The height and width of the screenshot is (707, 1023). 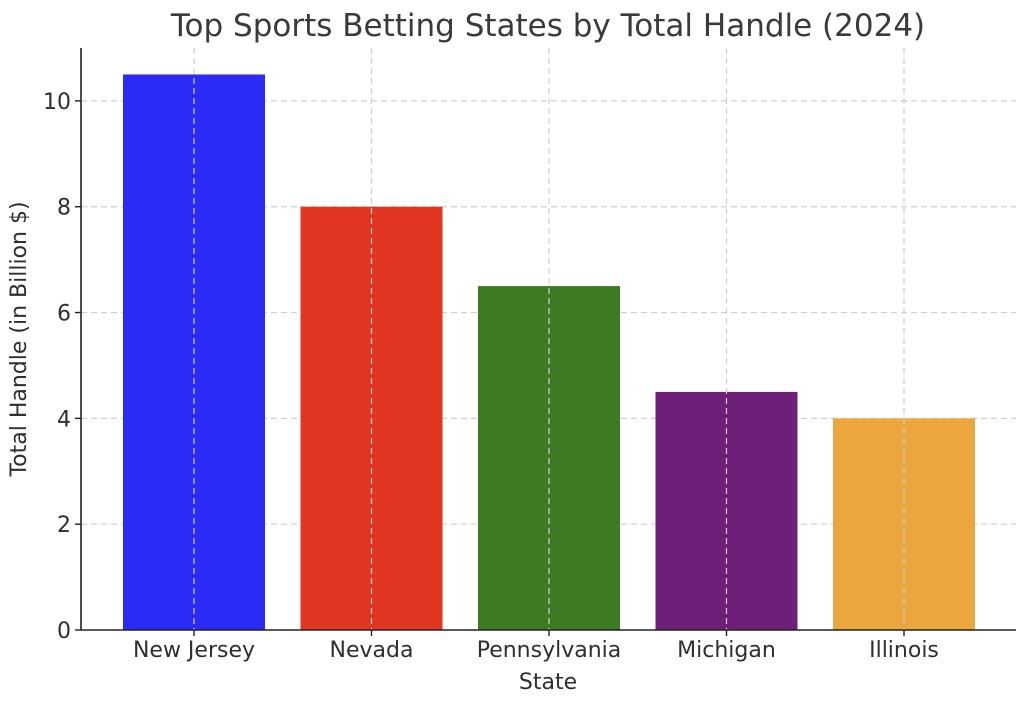 What do you see at coordinates (194, 650) in the screenshot?
I see `x-tick-label: New Jersey` at bounding box center [194, 650].